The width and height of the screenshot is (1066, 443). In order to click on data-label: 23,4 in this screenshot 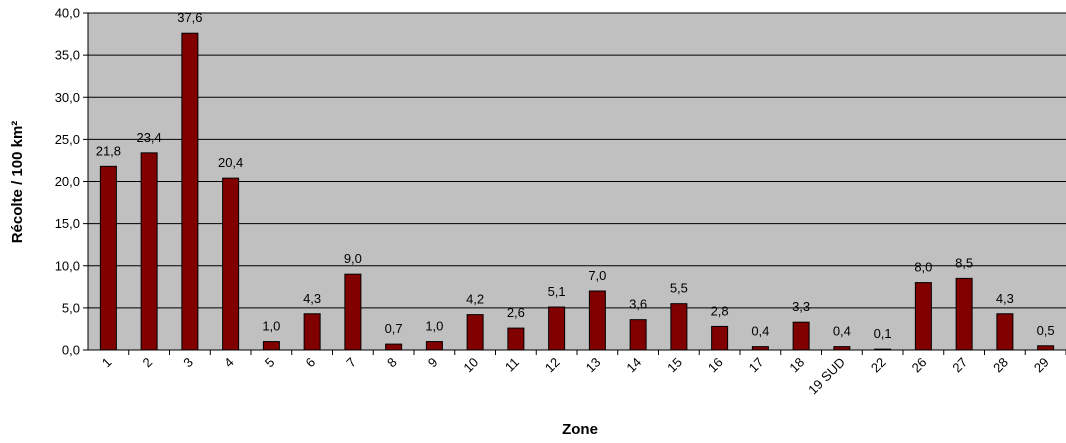, I will do `click(148, 137)`.